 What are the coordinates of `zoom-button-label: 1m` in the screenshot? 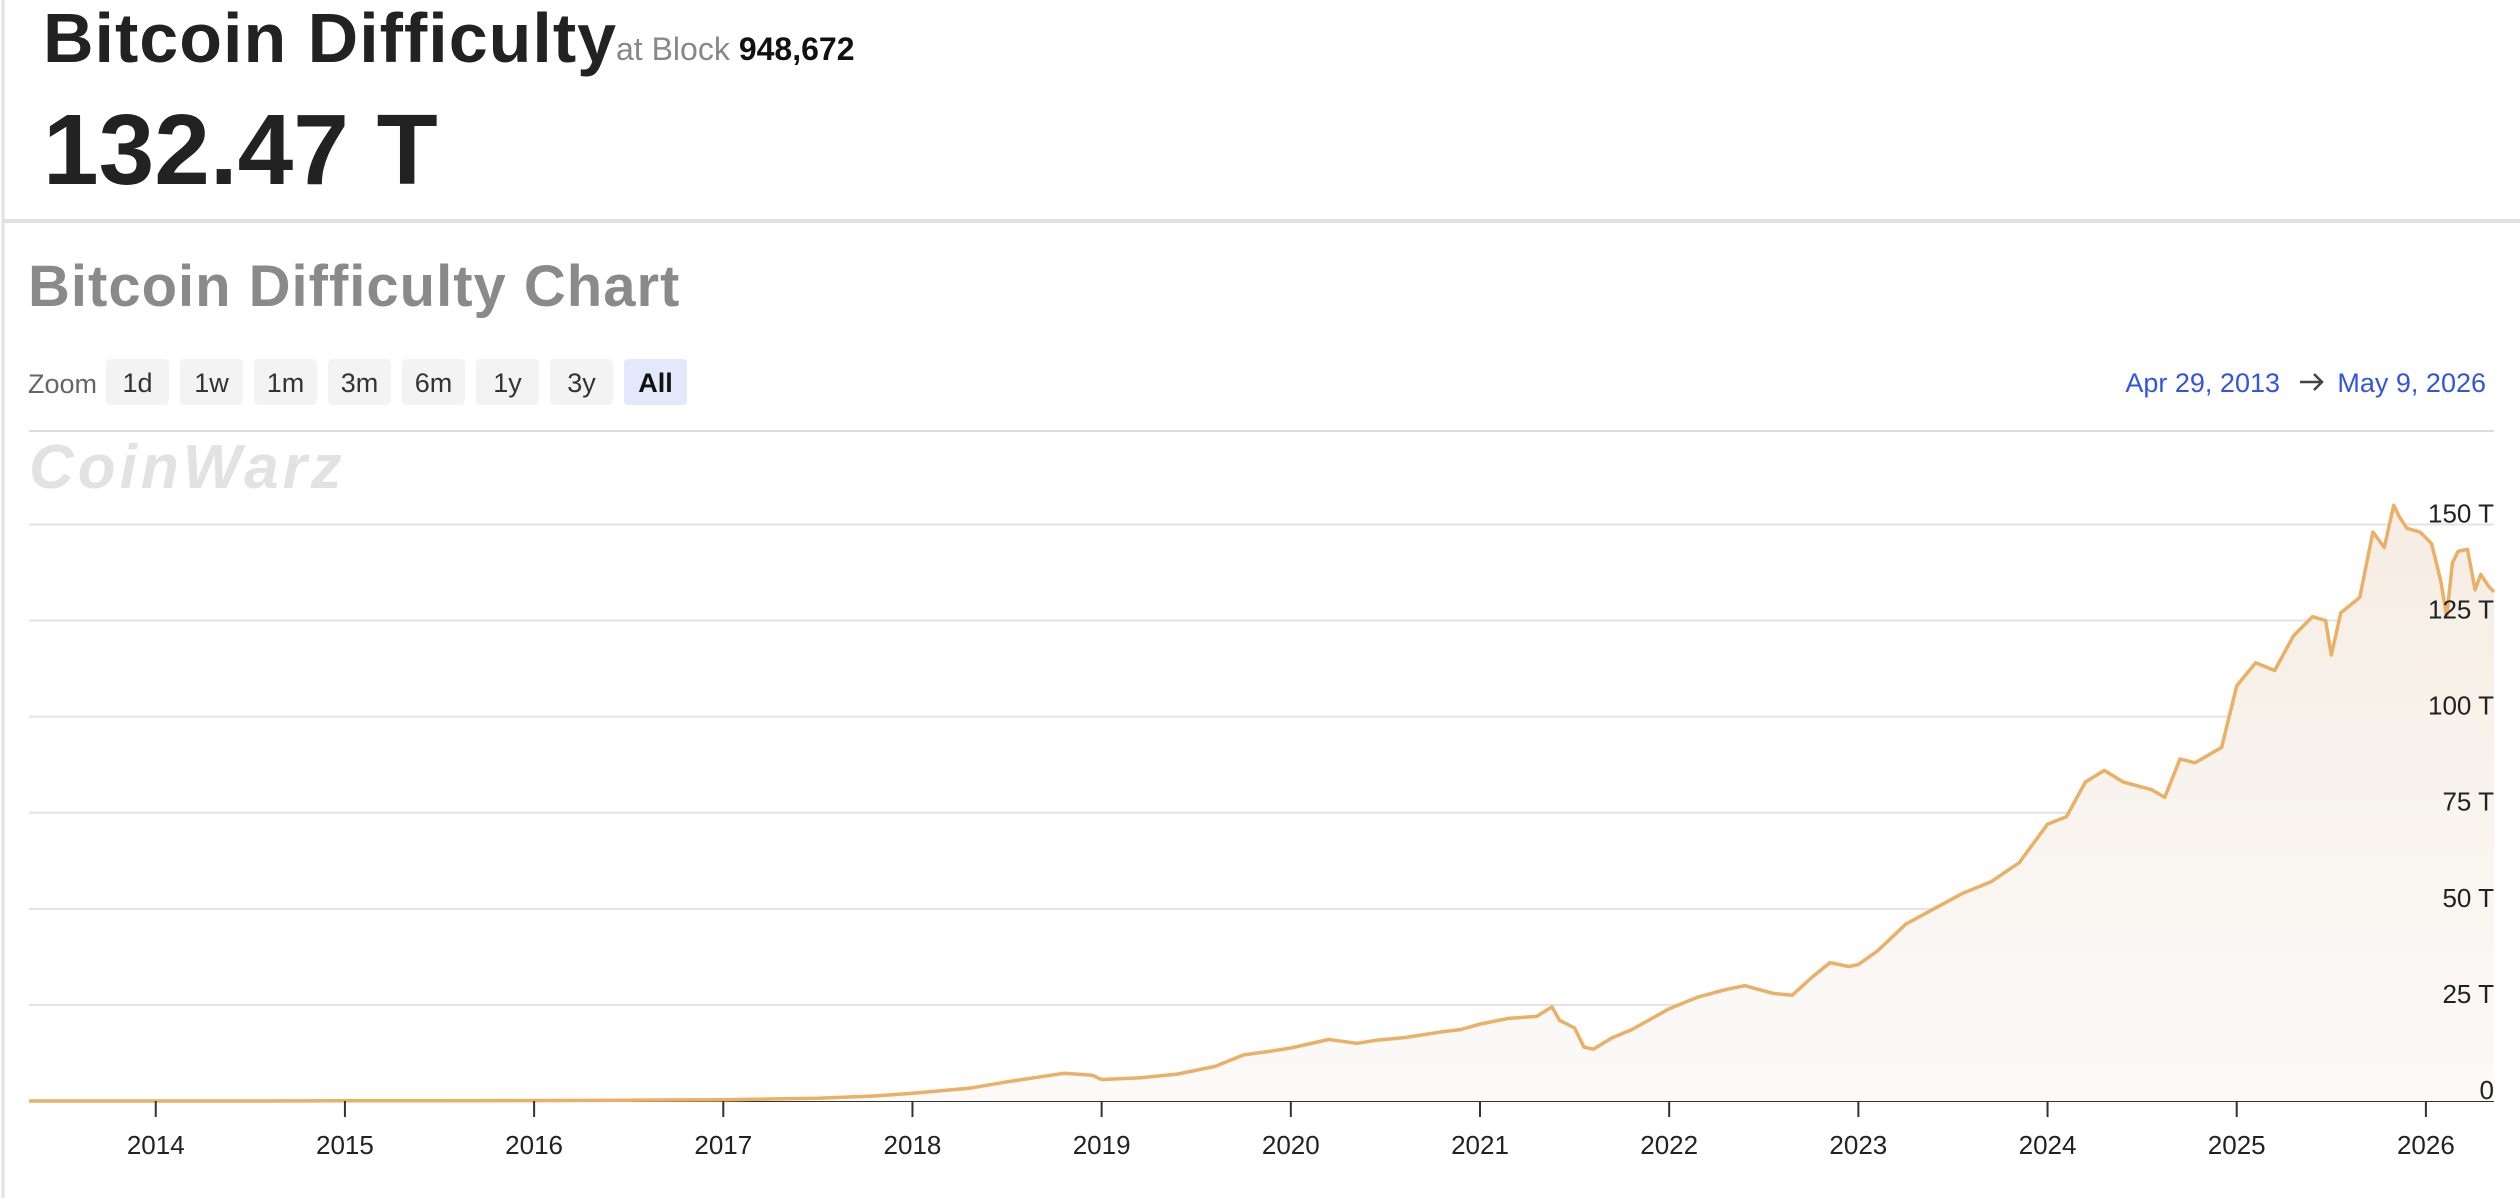 It's located at (286, 383).